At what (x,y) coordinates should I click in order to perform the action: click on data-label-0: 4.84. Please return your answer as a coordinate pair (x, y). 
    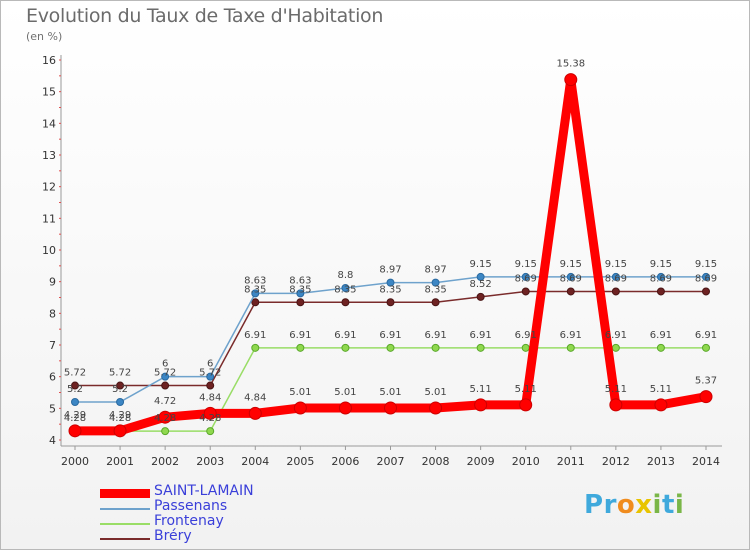
    Looking at the image, I should click on (210, 397).